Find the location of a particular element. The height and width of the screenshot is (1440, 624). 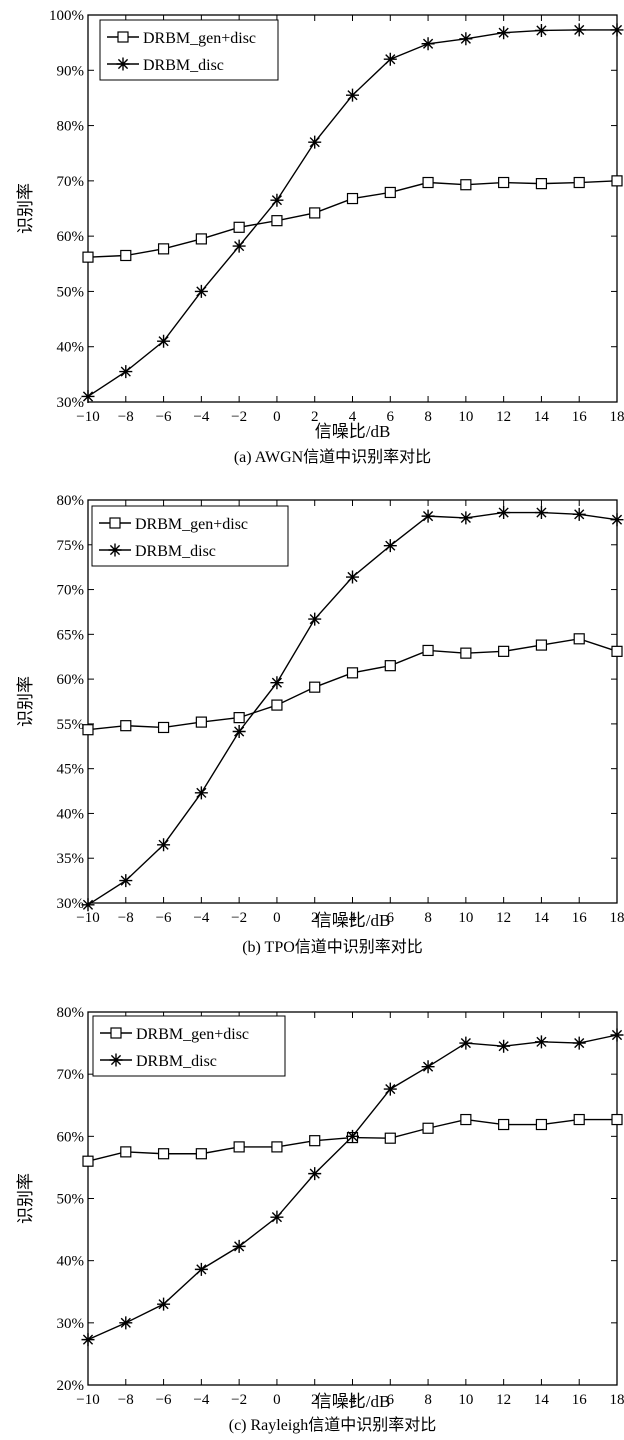

x-tick-label: 8 is located at coordinates (428, 918).